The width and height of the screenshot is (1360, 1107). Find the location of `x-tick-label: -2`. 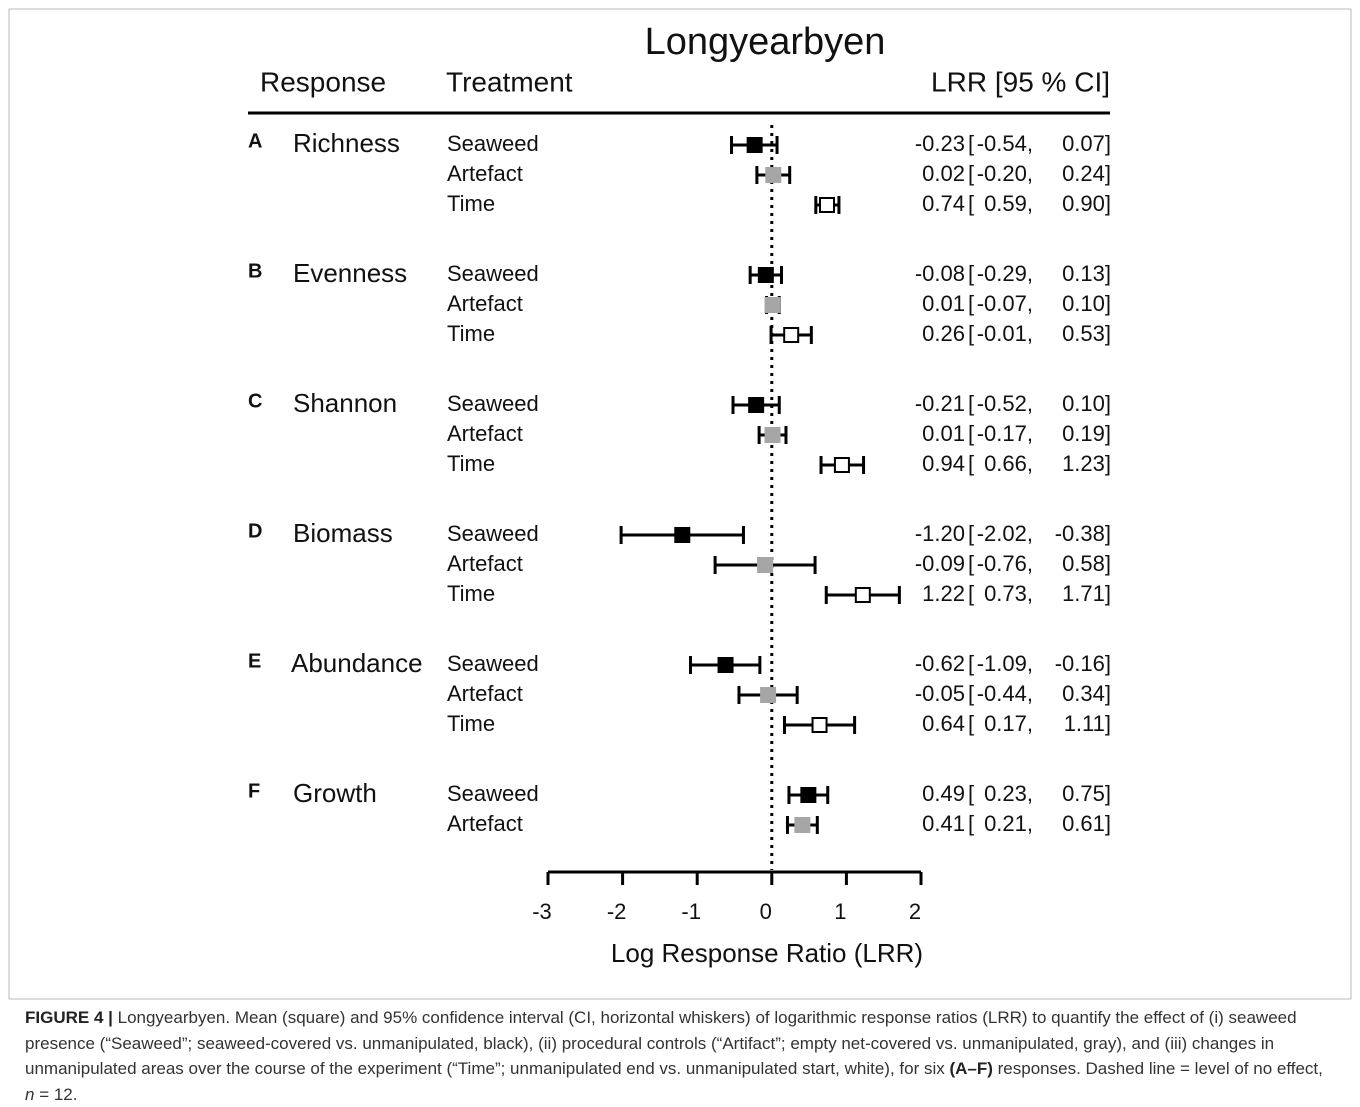

x-tick-label: -2 is located at coordinates (617, 911).